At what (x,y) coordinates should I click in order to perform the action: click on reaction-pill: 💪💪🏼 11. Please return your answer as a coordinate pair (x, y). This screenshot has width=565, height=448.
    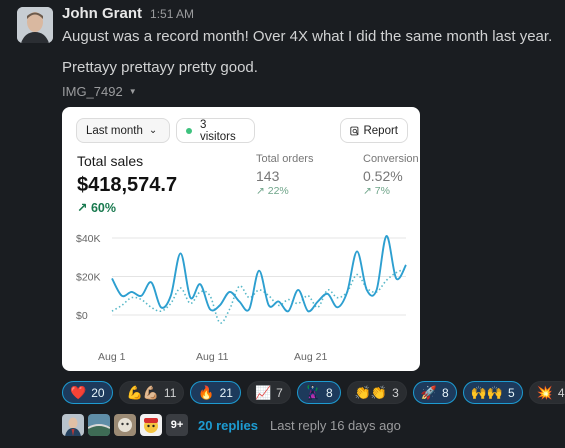
    Looking at the image, I should click on (151, 392).